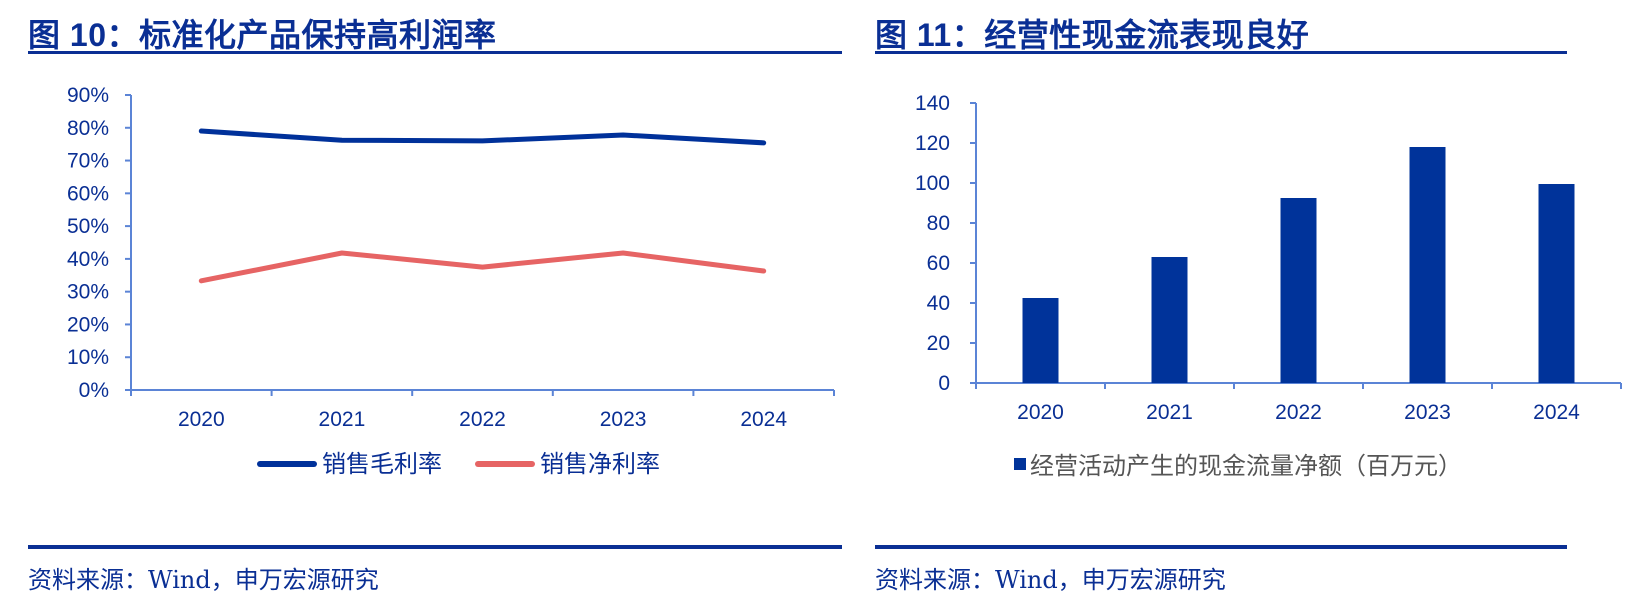 The width and height of the screenshot is (1635, 611). I want to click on bar-2024, so click(1556, 283).